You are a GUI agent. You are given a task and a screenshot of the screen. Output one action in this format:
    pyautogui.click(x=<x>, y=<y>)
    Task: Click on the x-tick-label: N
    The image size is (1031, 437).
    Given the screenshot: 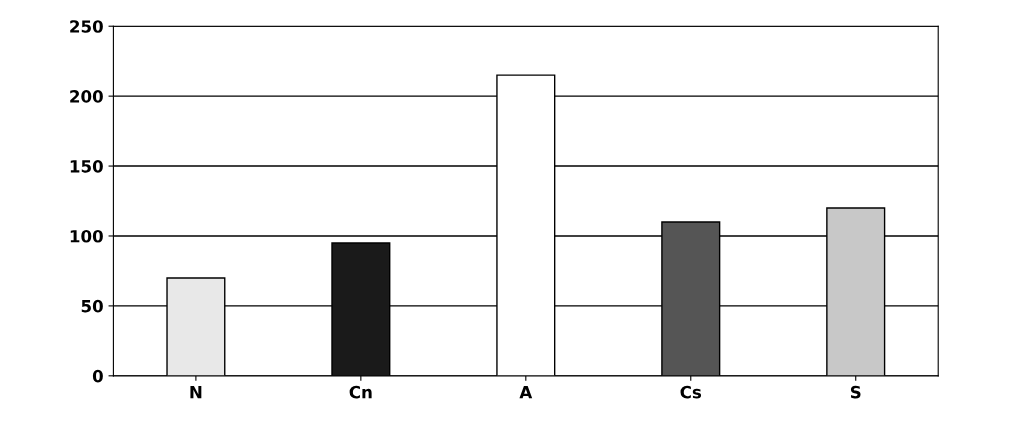 What is the action you would take?
    pyautogui.click(x=196, y=392)
    